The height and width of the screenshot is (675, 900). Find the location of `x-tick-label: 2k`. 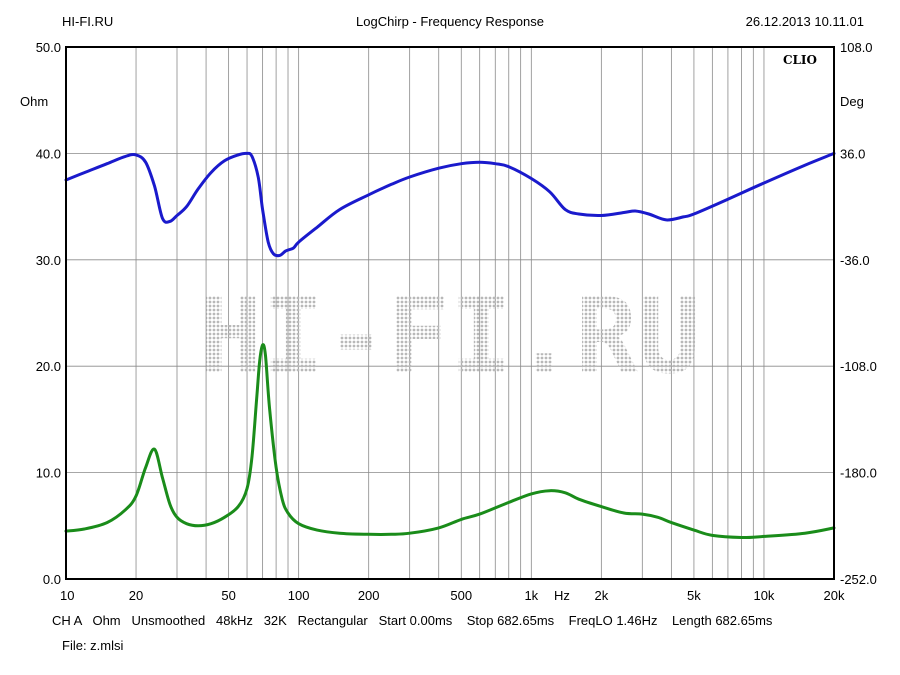

x-tick-label: 2k is located at coordinates (601, 595).